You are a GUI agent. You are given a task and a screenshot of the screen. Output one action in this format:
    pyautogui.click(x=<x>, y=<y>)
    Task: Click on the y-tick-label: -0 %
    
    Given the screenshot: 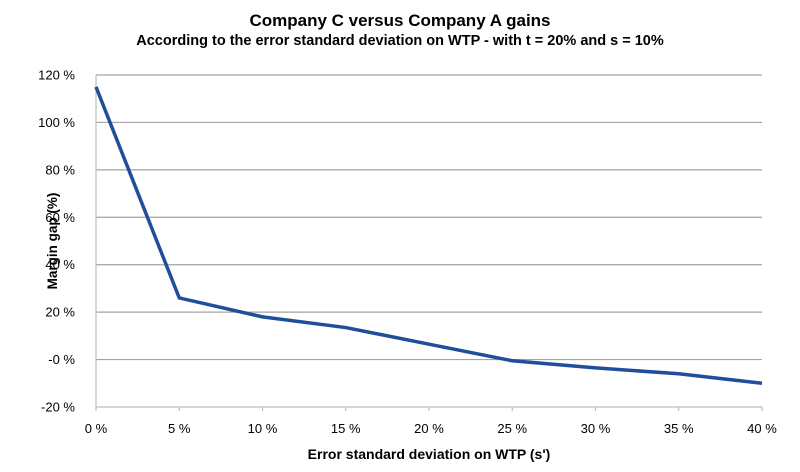 What is the action you would take?
    pyautogui.click(x=61, y=359)
    